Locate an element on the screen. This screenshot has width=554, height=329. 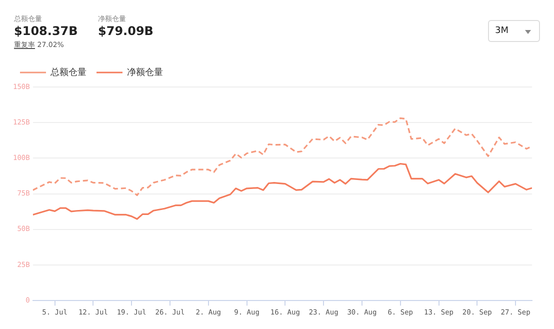
legend-label: 净额仓量 is located at coordinates (145, 72).